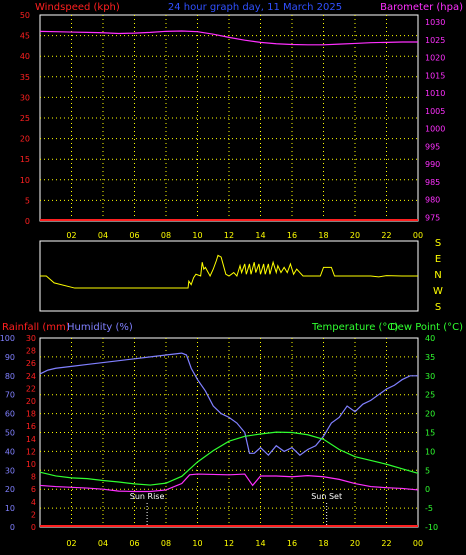 The height and width of the screenshot is (555, 466). What do you see at coordinates (435, 40) in the screenshot?
I see `barometer-tick-label: 1025` at bounding box center [435, 40].